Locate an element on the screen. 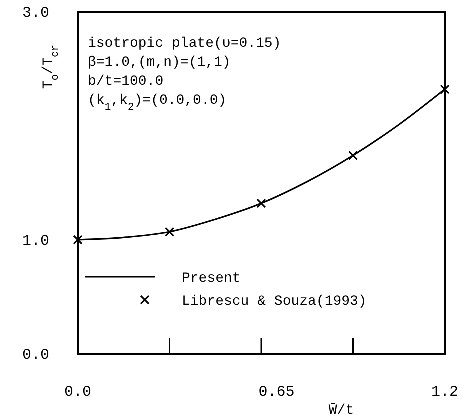  y-tick-label: 3.0 is located at coordinates (36, 13).